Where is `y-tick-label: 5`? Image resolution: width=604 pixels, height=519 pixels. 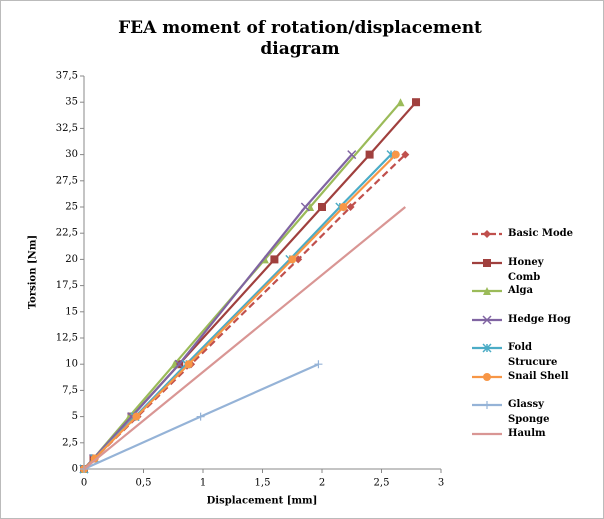 y-tick-label: 5 is located at coordinates (75, 416).